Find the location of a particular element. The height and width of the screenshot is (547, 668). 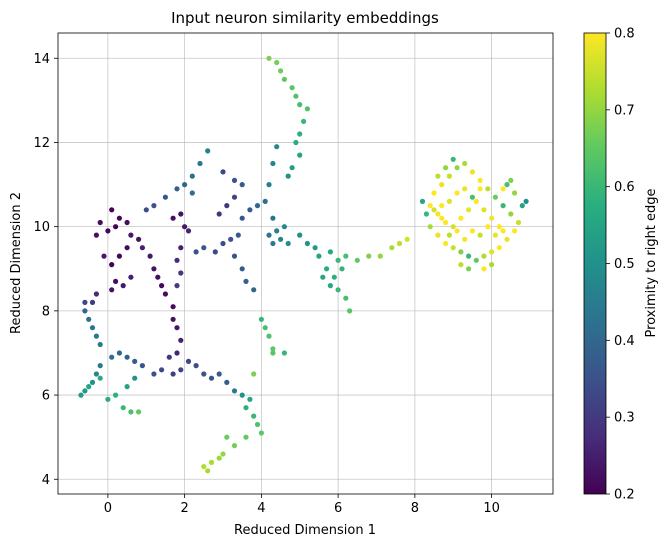

y-tick-label: 12 is located at coordinates (41, 143).